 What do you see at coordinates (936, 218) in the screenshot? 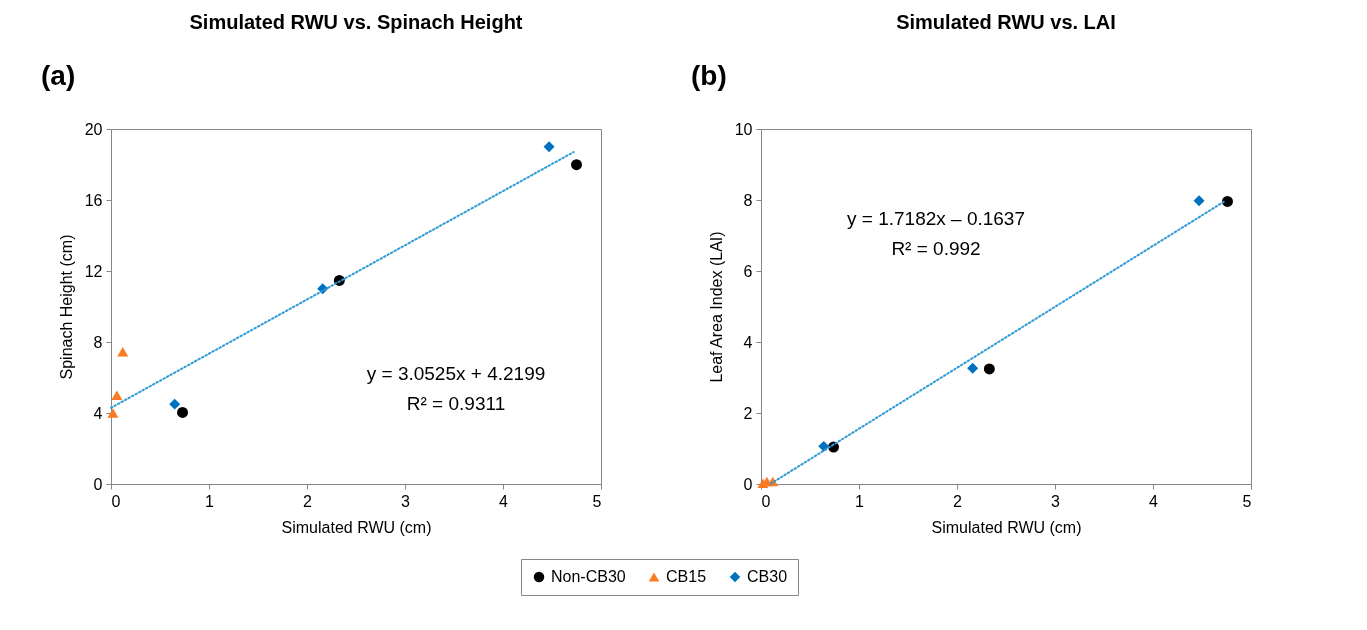
I see `annotation: y = 1.7182x – 0.1637` at bounding box center [936, 218].